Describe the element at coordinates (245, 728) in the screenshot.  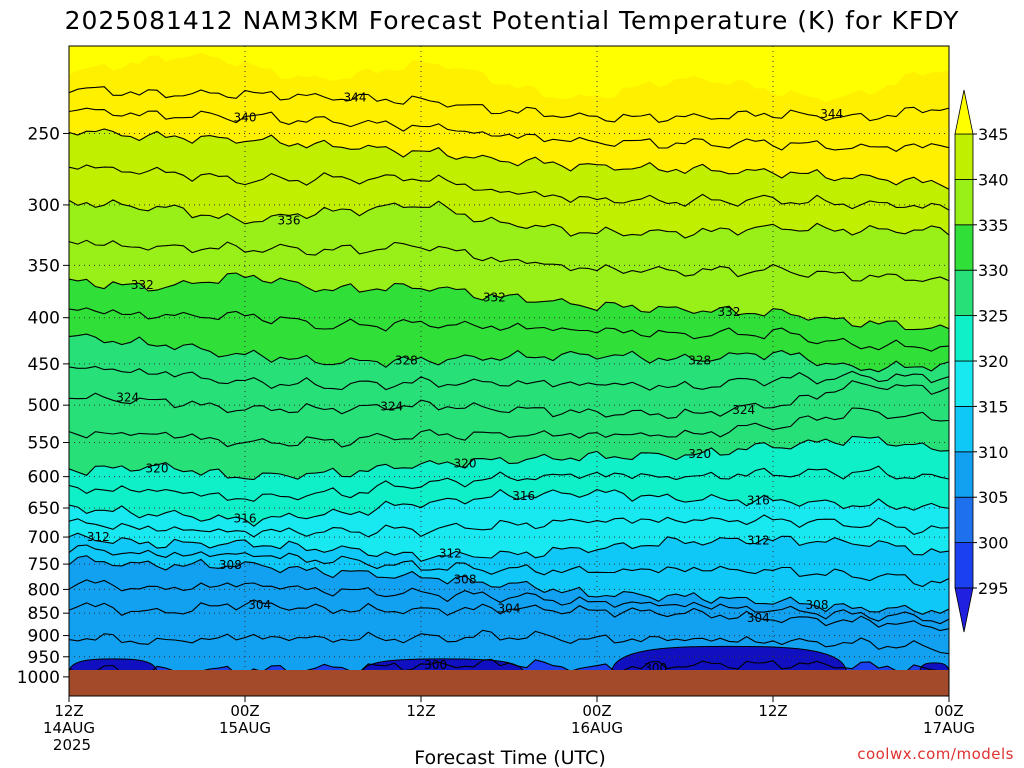
I see `x-tick-label: 15AUG` at that location.